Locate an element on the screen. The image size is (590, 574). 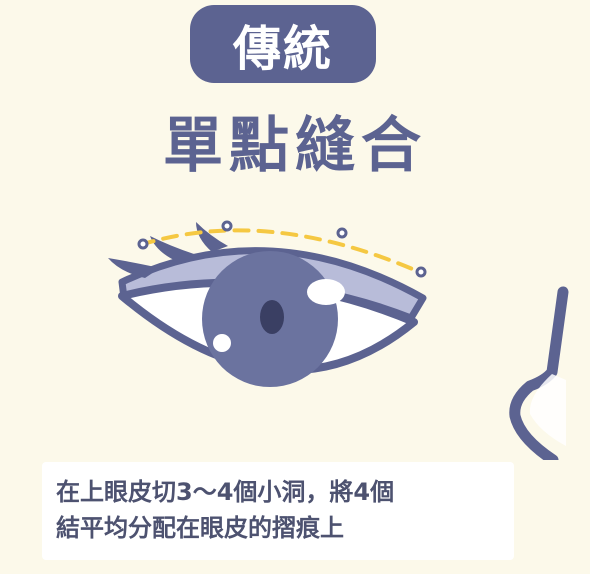
description-line-2: 結平均分配在眼皮的摺痕上 is located at coordinates (200, 528).